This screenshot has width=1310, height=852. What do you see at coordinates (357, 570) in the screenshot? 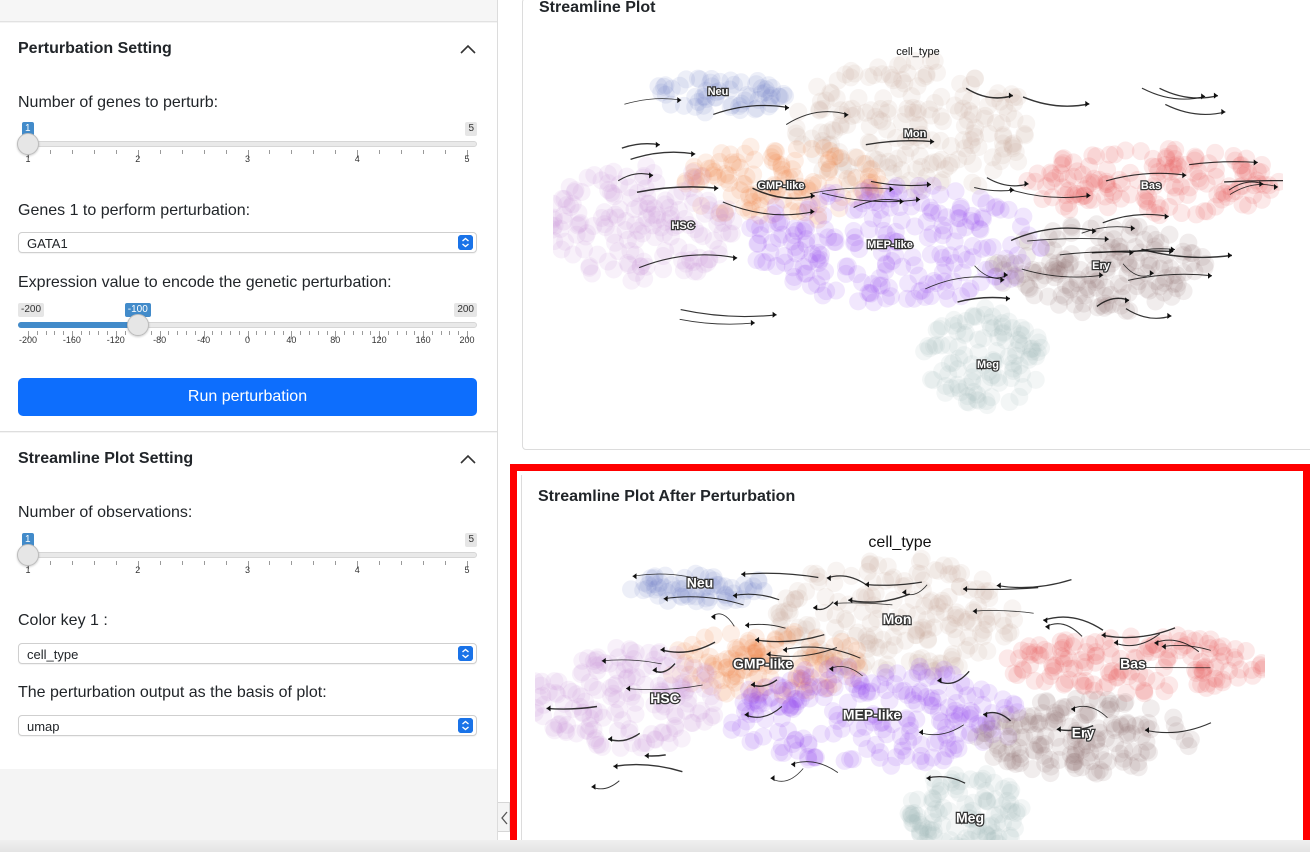
I see `slider-tick-label: 4` at bounding box center [357, 570].